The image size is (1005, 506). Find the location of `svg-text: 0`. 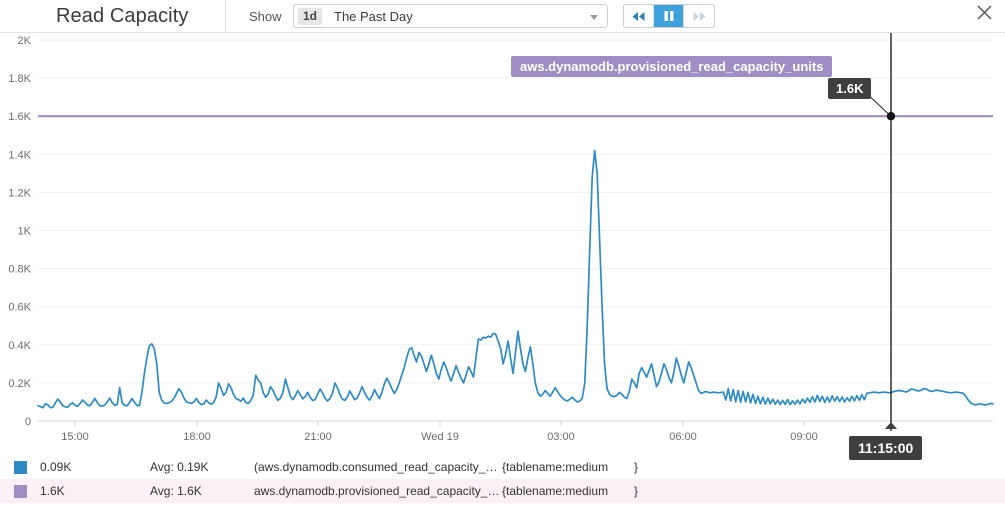

svg-text: 0 is located at coordinates (28, 422).